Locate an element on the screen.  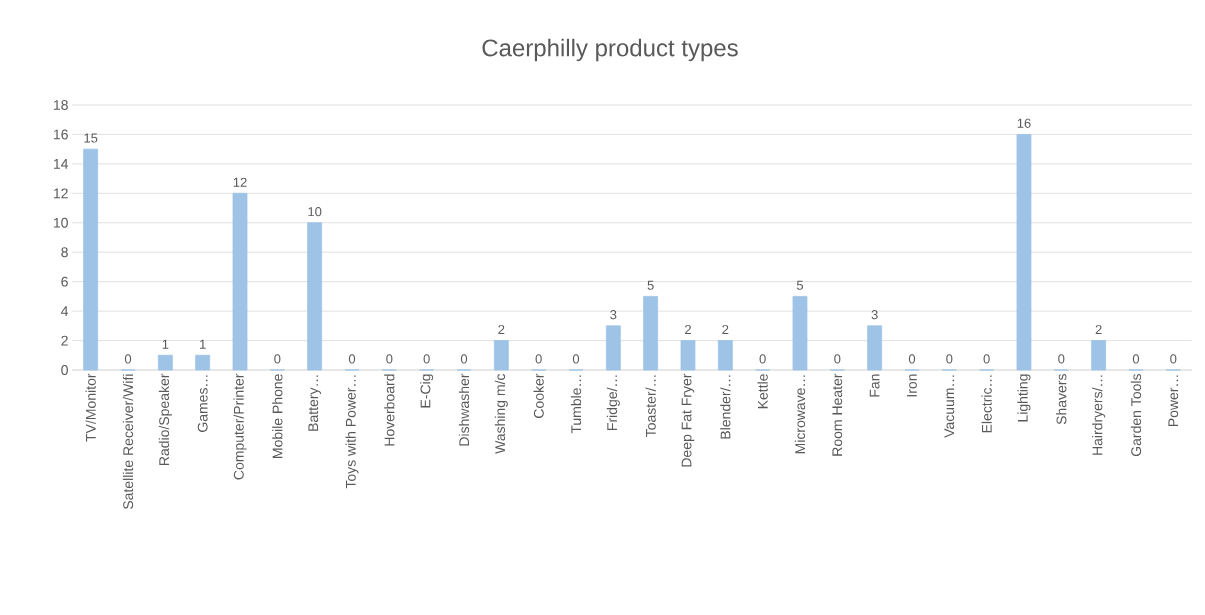
x-tick-label: Satellite Receiver/Wifi is located at coordinates (128, 442).